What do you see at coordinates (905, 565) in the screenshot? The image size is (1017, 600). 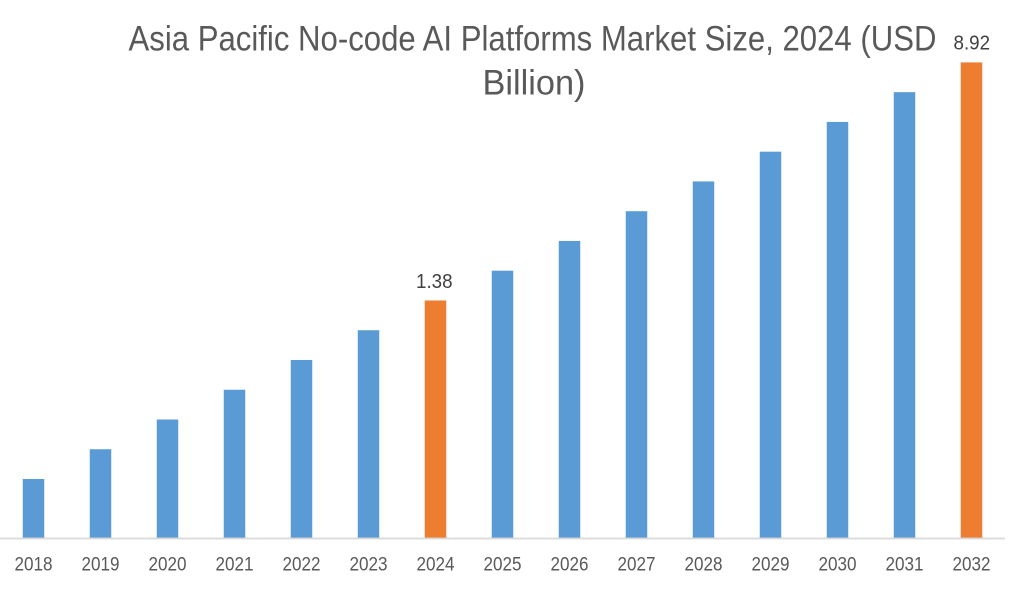 I see `svg-text: 2031` at bounding box center [905, 565].